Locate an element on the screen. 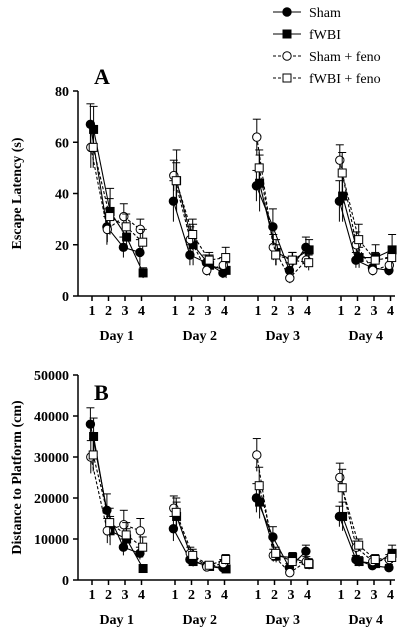  legend-marker-sham-feno is located at coordinates (287, 56).